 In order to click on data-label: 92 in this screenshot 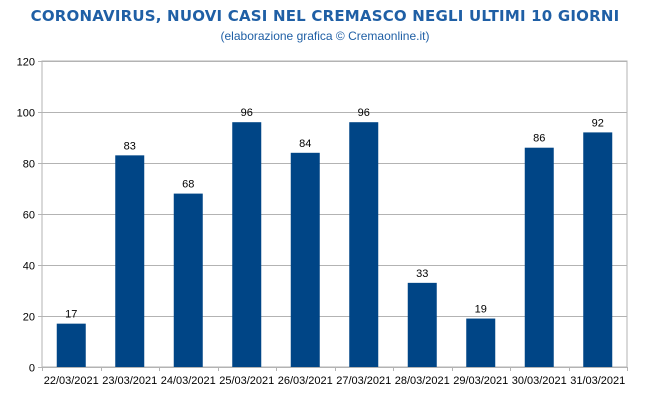, I will do `click(598, 123)`.